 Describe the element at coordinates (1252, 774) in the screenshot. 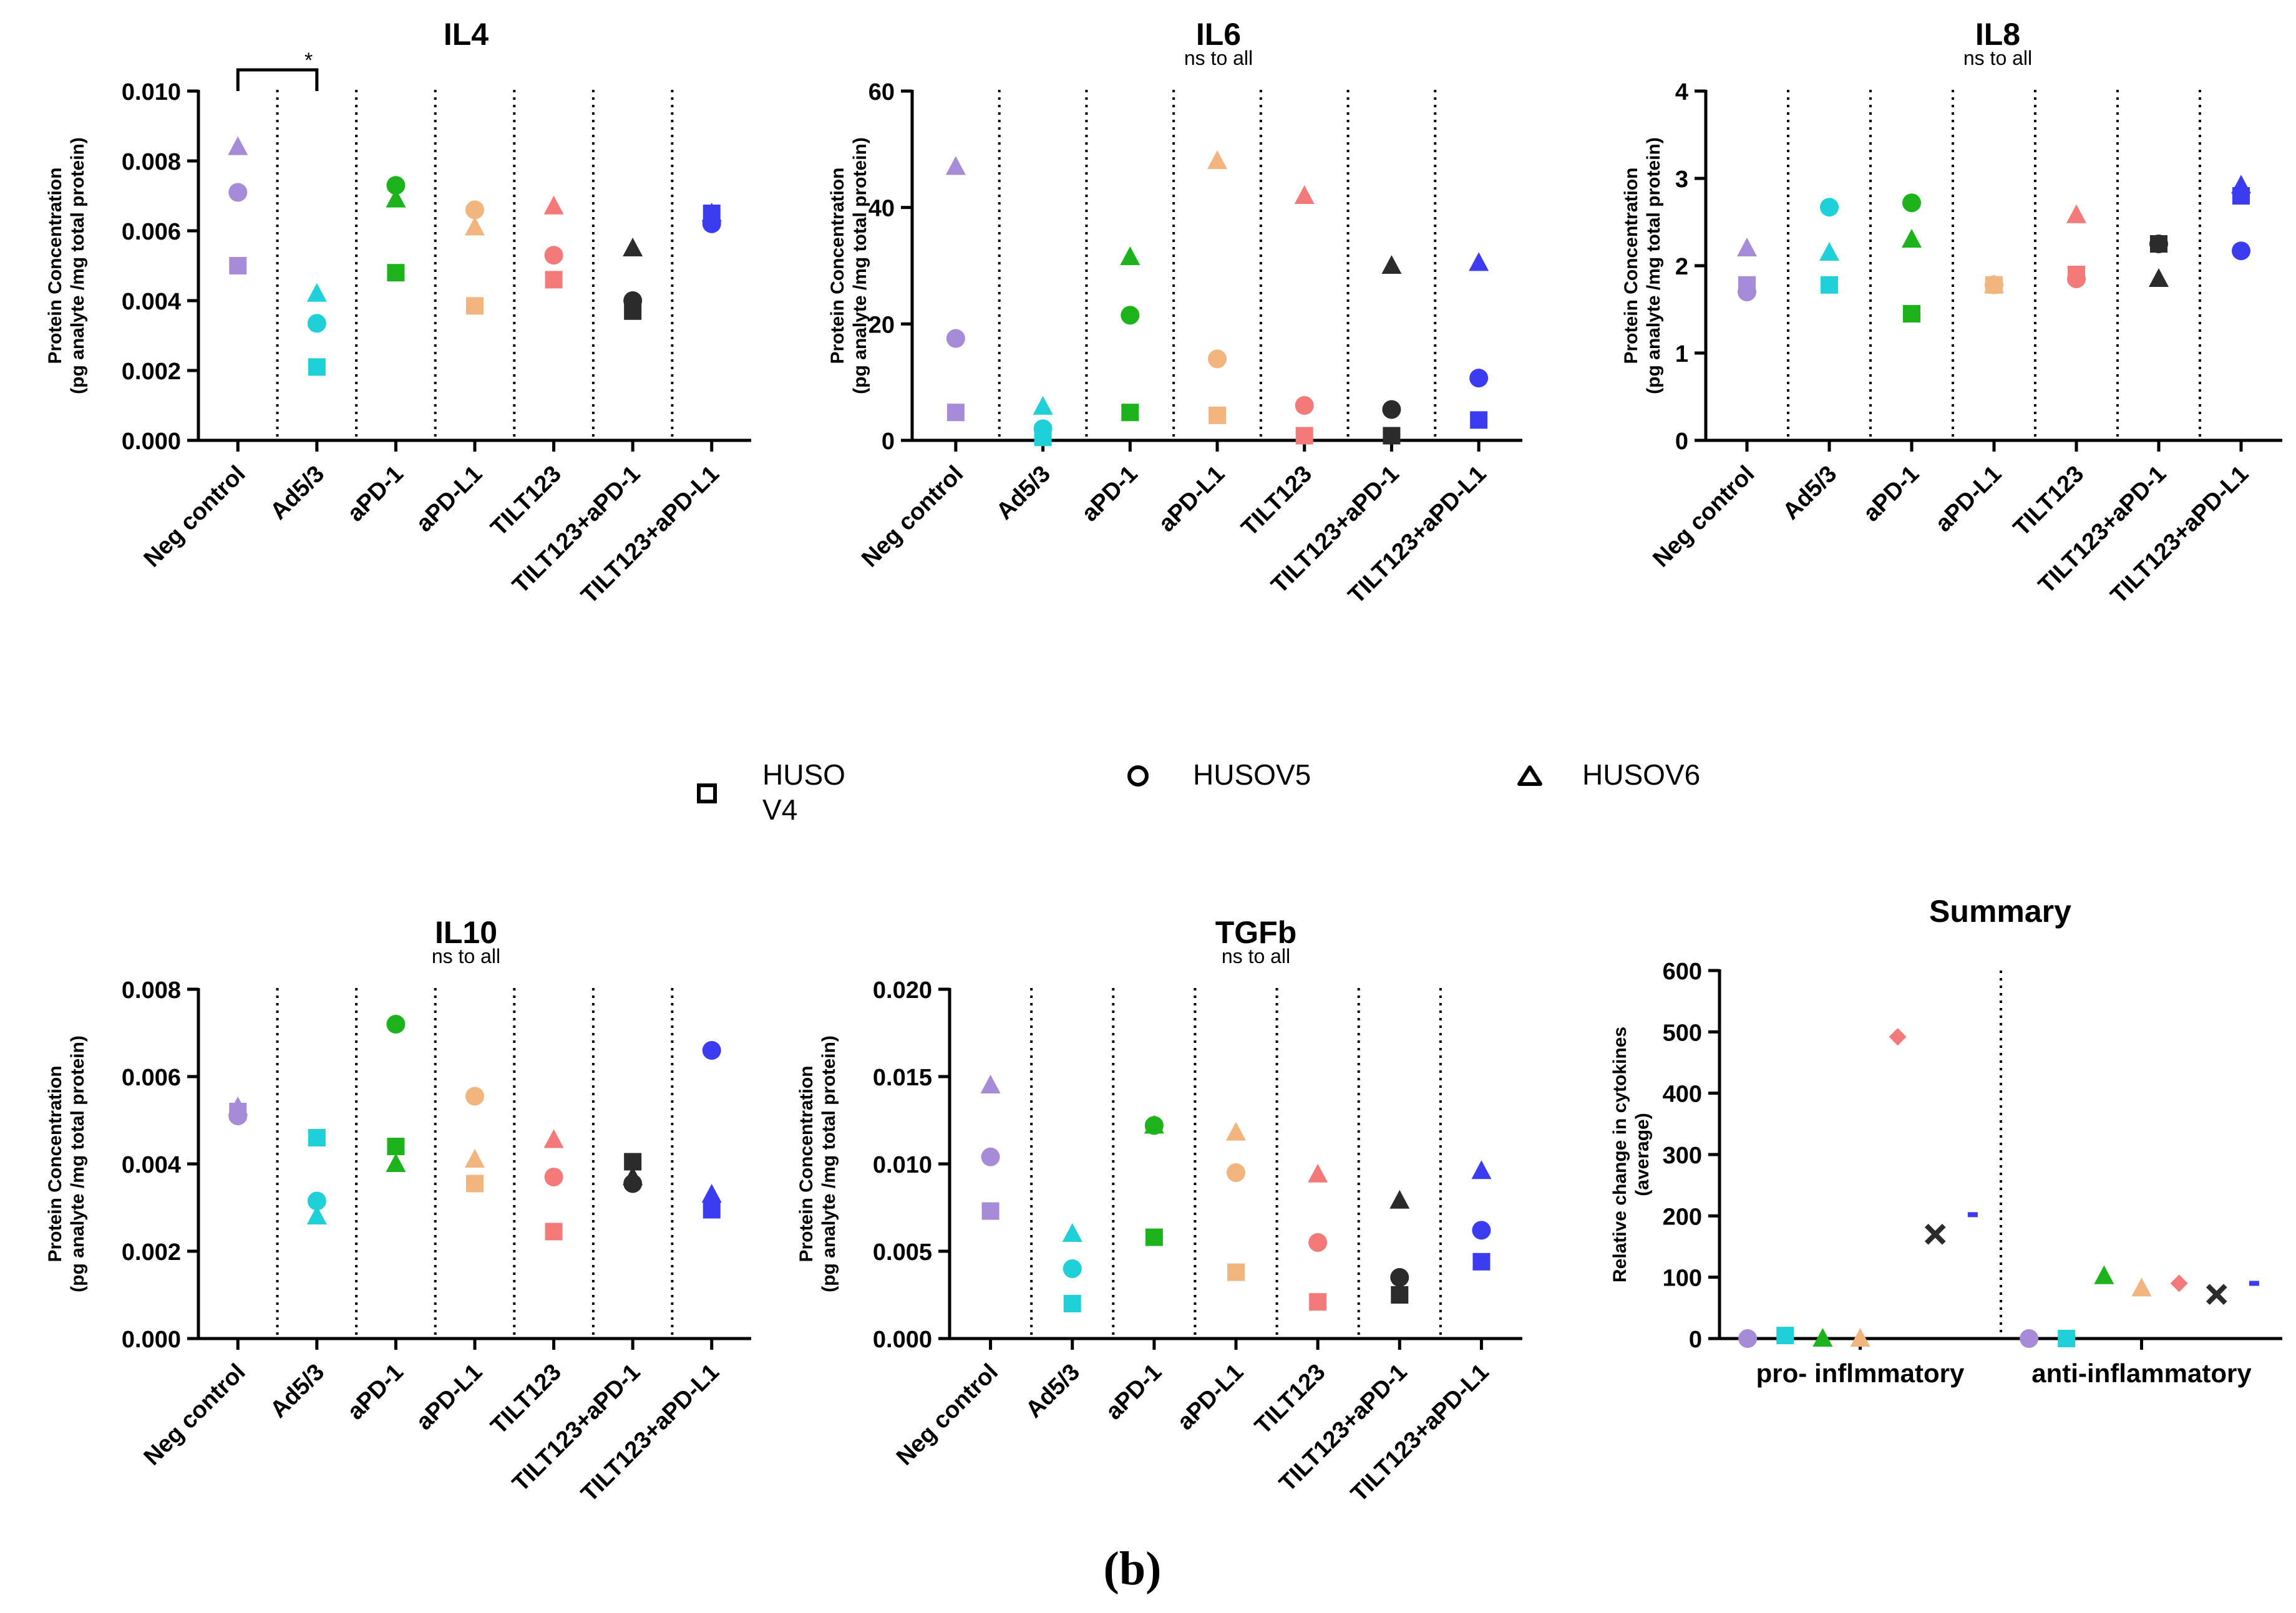

I see `legend-label: HUSOV5` at that location.